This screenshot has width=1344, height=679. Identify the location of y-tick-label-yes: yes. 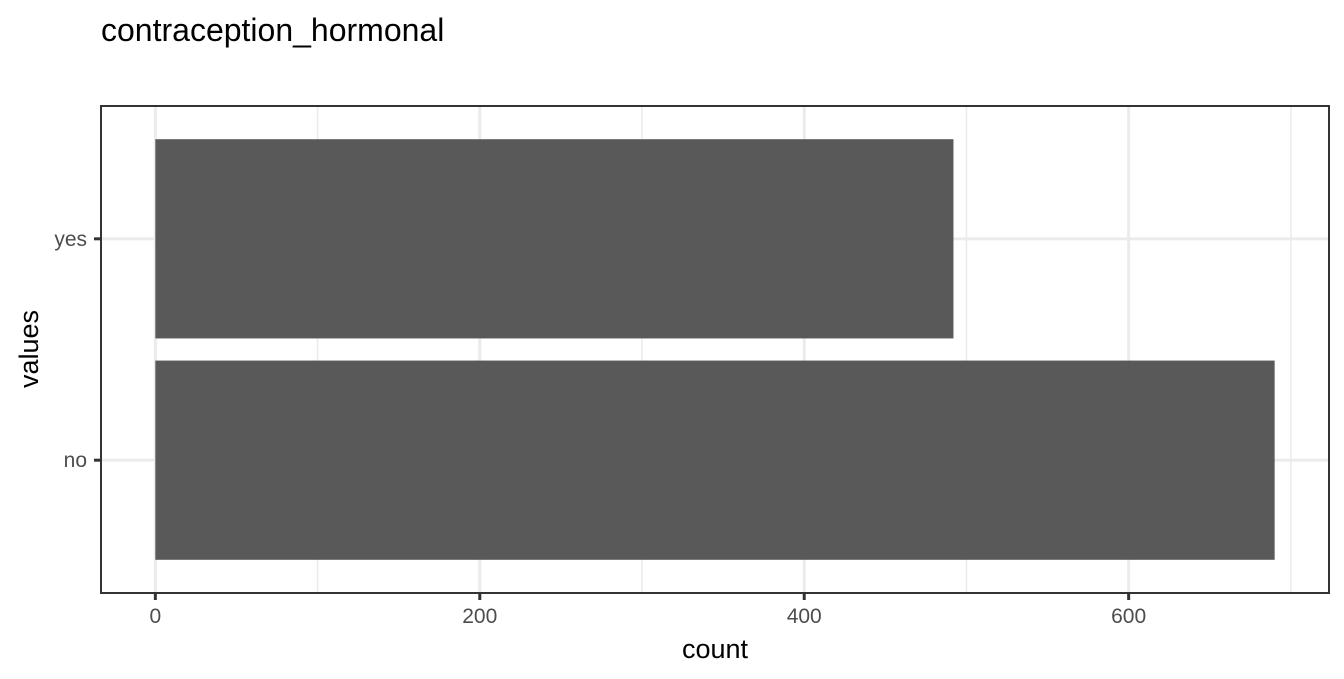
(70, 239).